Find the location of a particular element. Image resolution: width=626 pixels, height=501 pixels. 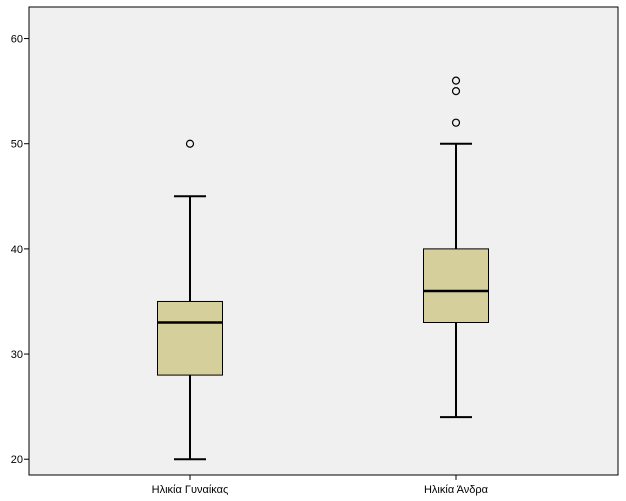

y-axis: 20 30 40 50 60 is located at coordinates (20, 250).